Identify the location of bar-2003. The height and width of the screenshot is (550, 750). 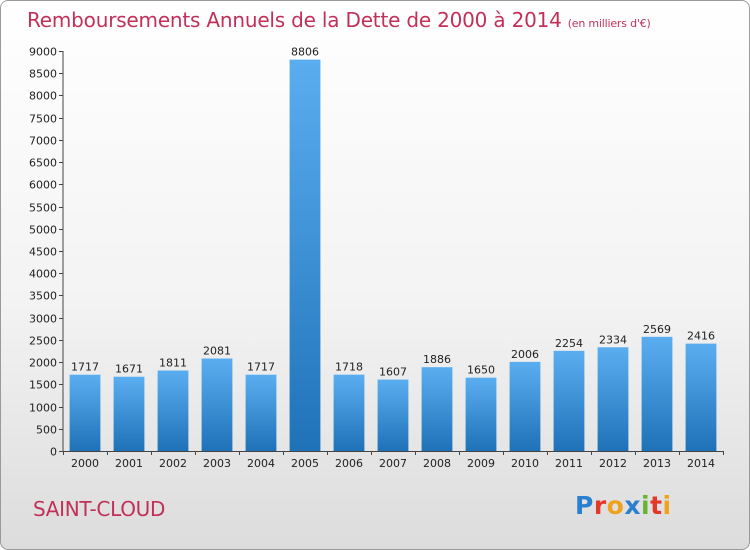
(217, 404).